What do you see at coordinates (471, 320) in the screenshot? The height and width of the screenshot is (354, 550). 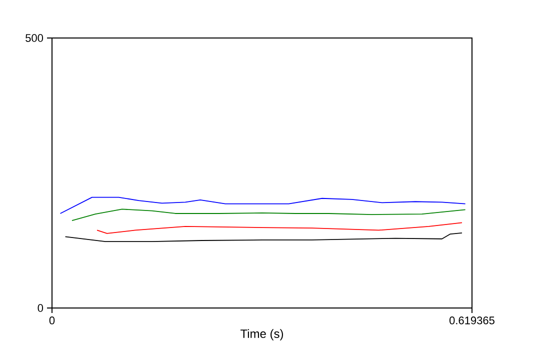 I see `x-tick-label: 0.619365` at bounding box center [471, 320].